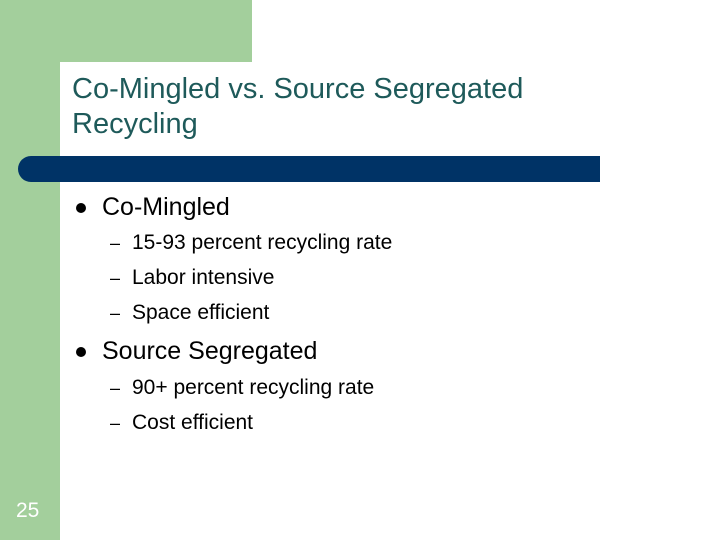 The image size is (720, 540). What do you see at coordinates (210, 351) in the screenshot?
I see `bullet-source-segregated: Source Segregated` at bounding box center [210, 351].